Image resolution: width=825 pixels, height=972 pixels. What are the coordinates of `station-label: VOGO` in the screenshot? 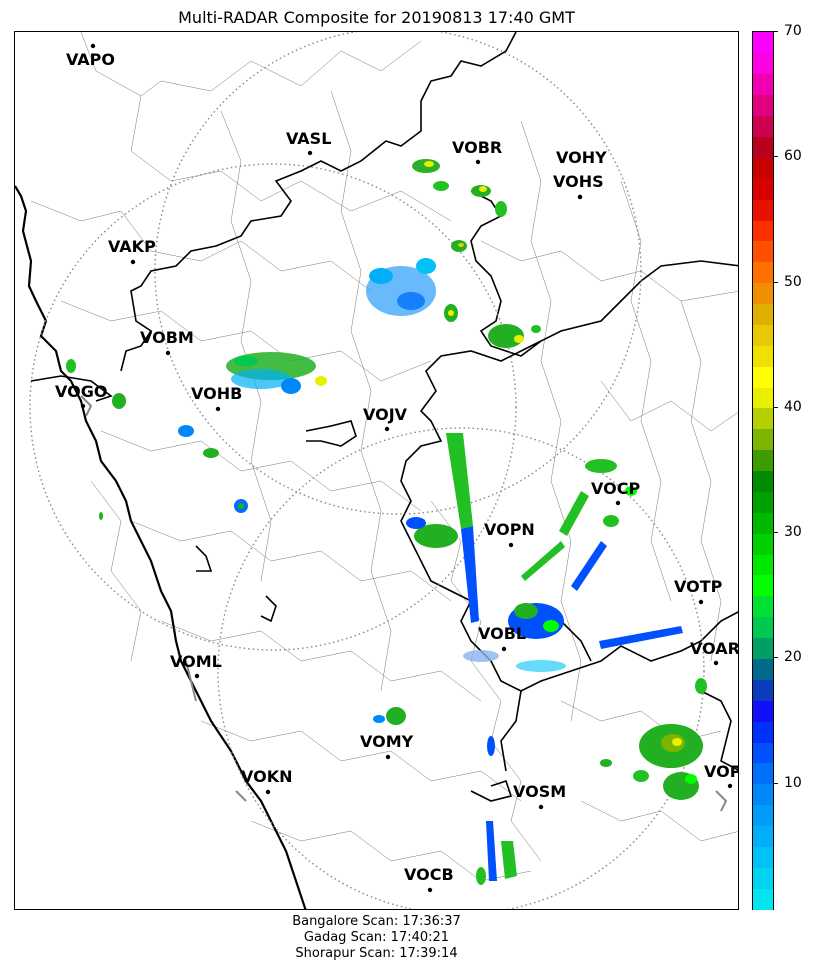 It's located at (81, 391).